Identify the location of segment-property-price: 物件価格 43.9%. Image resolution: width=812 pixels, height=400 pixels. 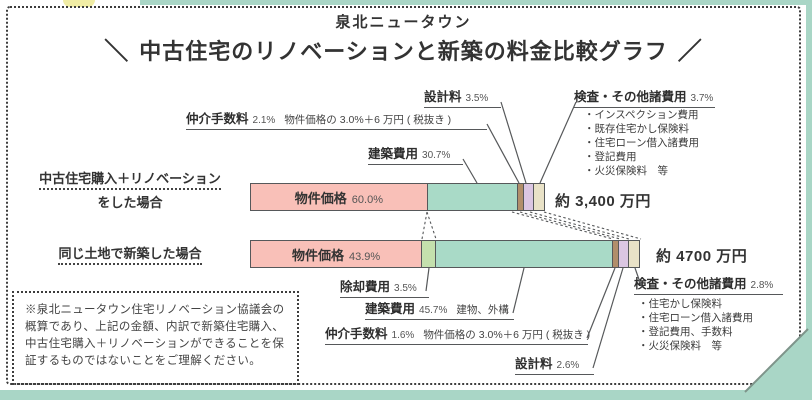
(336, 254).